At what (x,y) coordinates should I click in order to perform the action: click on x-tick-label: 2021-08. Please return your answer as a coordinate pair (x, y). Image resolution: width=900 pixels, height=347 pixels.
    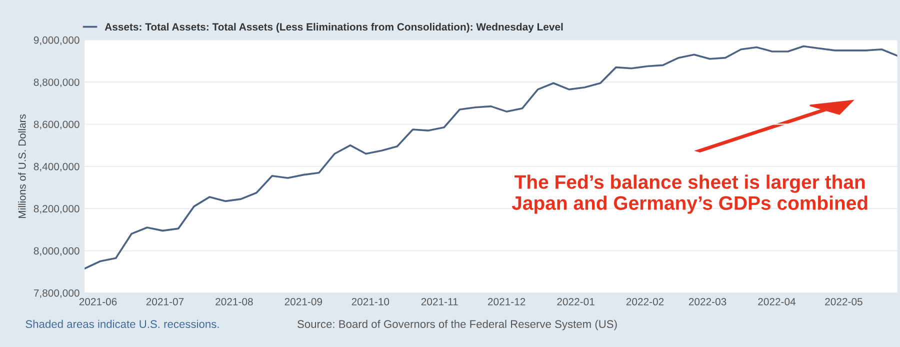
    Looking at the image, I should click on (234, 302).